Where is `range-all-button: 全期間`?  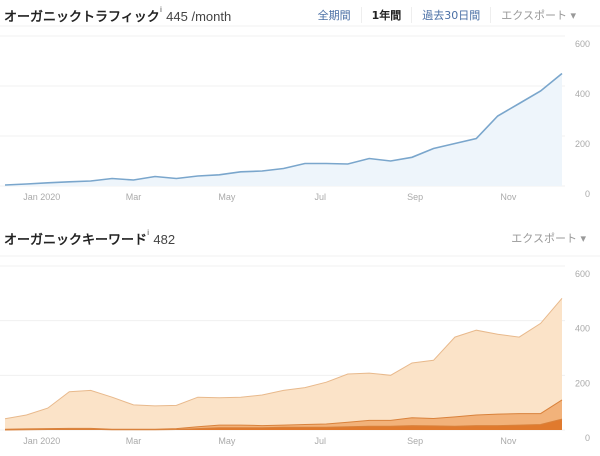
range-all-button: 全期間 is located at coordinates (335, 15).